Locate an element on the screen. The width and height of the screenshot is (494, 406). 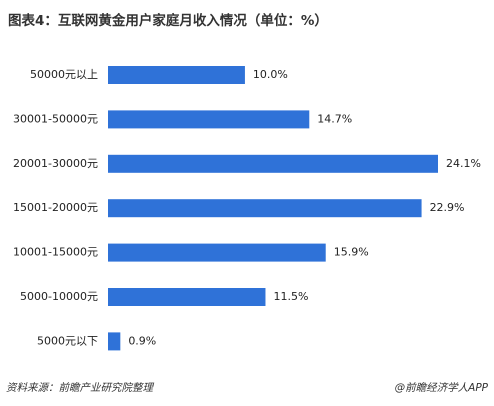
credit: @前瞻经济学人APP is located at coordinates (442, 388).